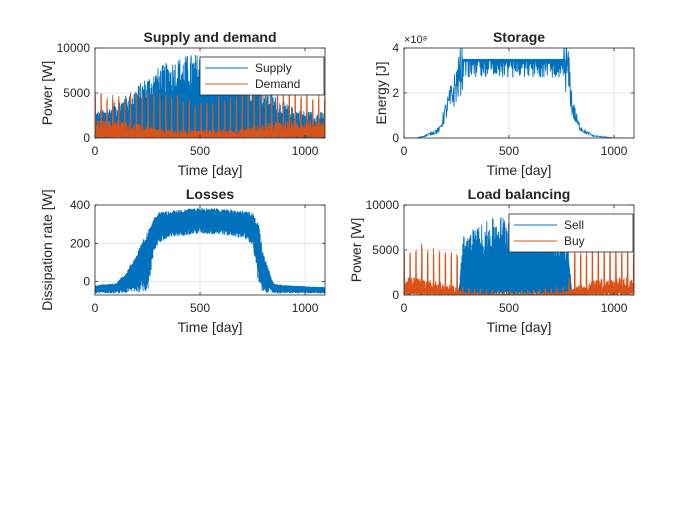 This screenshot has width=700, height=525. What do you see at coordinates (519, 37) in the screenshot?
I see `chart-title: Storage` at bounding box center [519, 37].